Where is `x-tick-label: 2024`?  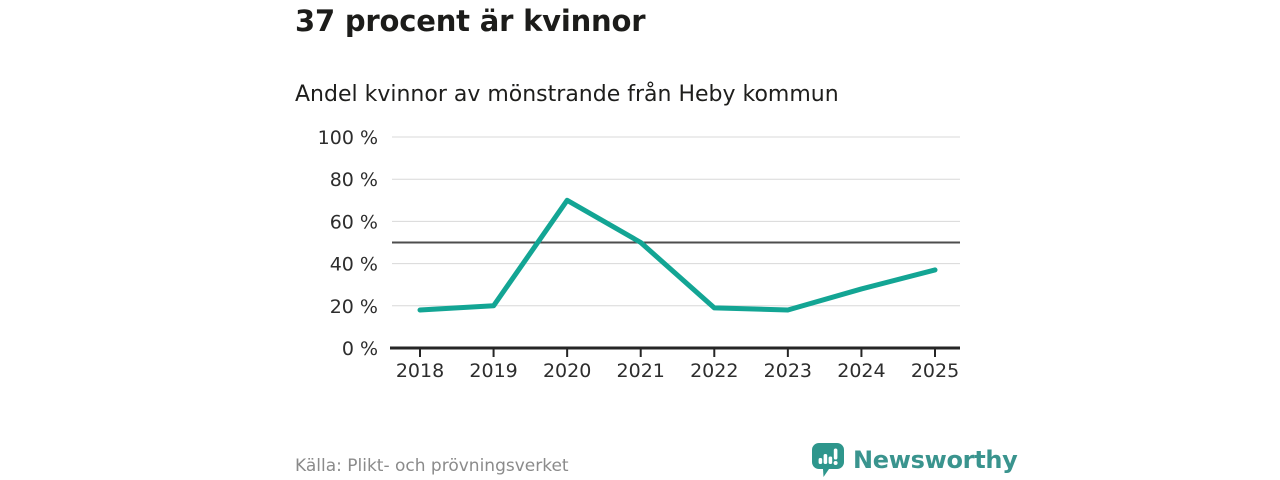 x-tick-label: 2024 is located at coordinates (861, 371).